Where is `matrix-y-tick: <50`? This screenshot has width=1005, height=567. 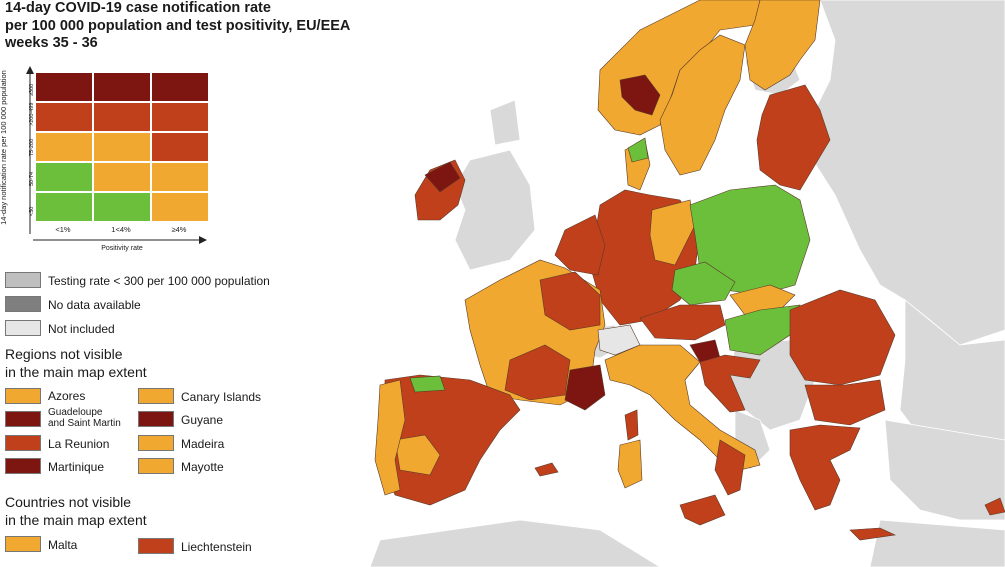 matrix-y-tick: <50 is located at coordinates (32, 211).